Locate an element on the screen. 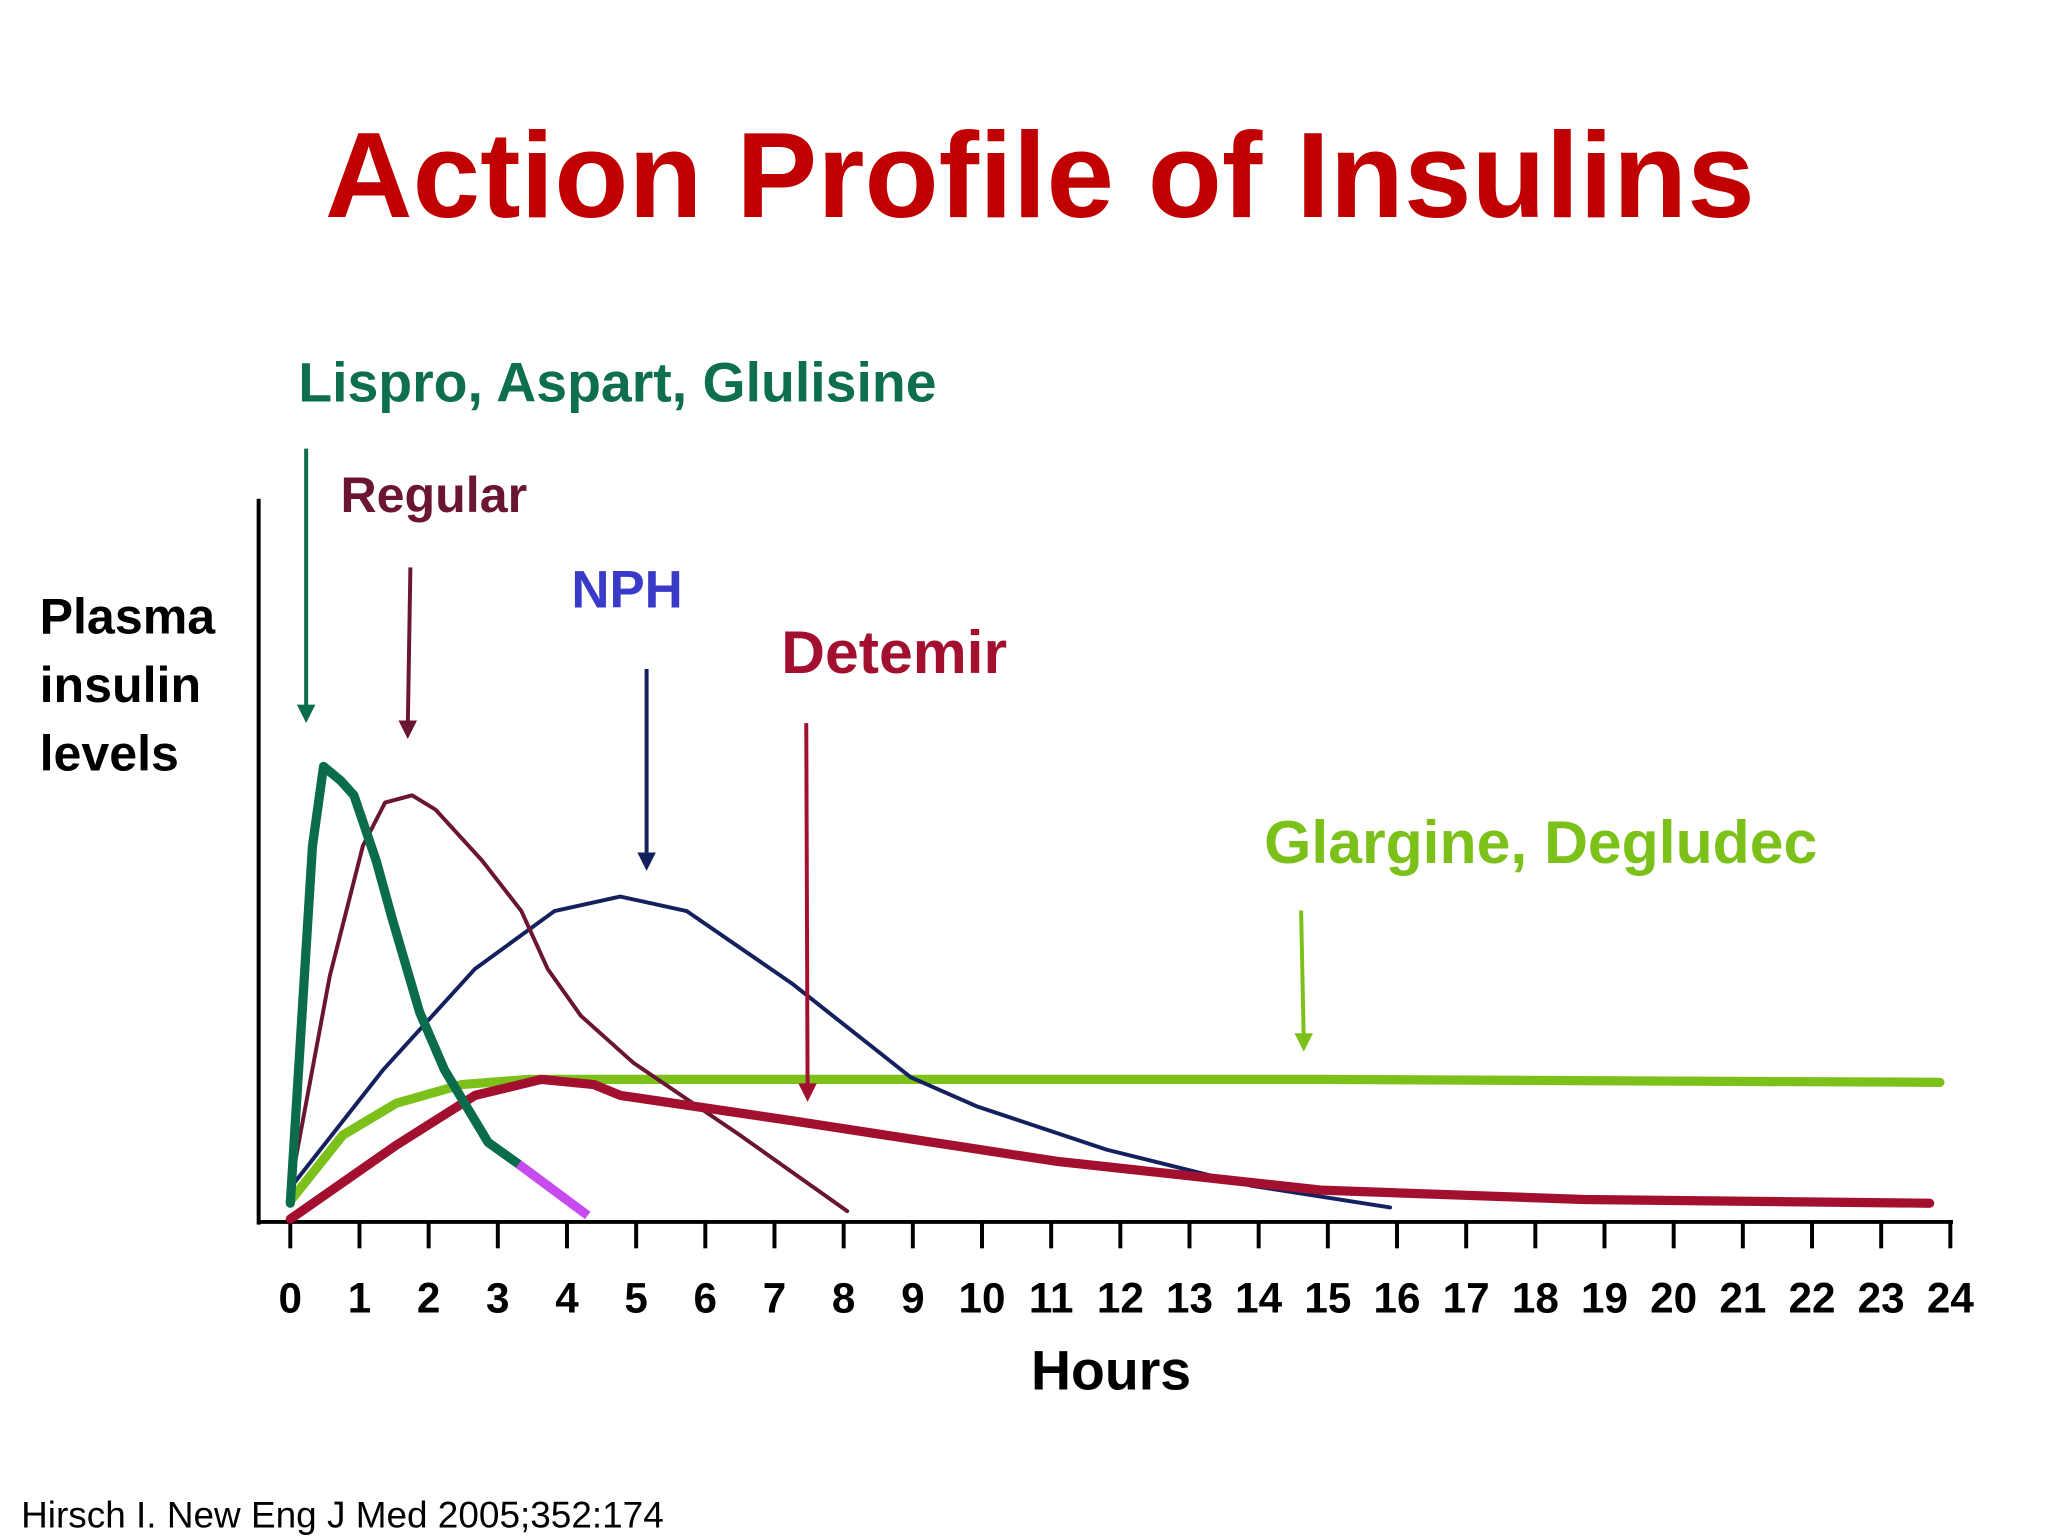 The image size is (2048, 1536). y-axis-label: insulin is located at coordinates (121, 685).